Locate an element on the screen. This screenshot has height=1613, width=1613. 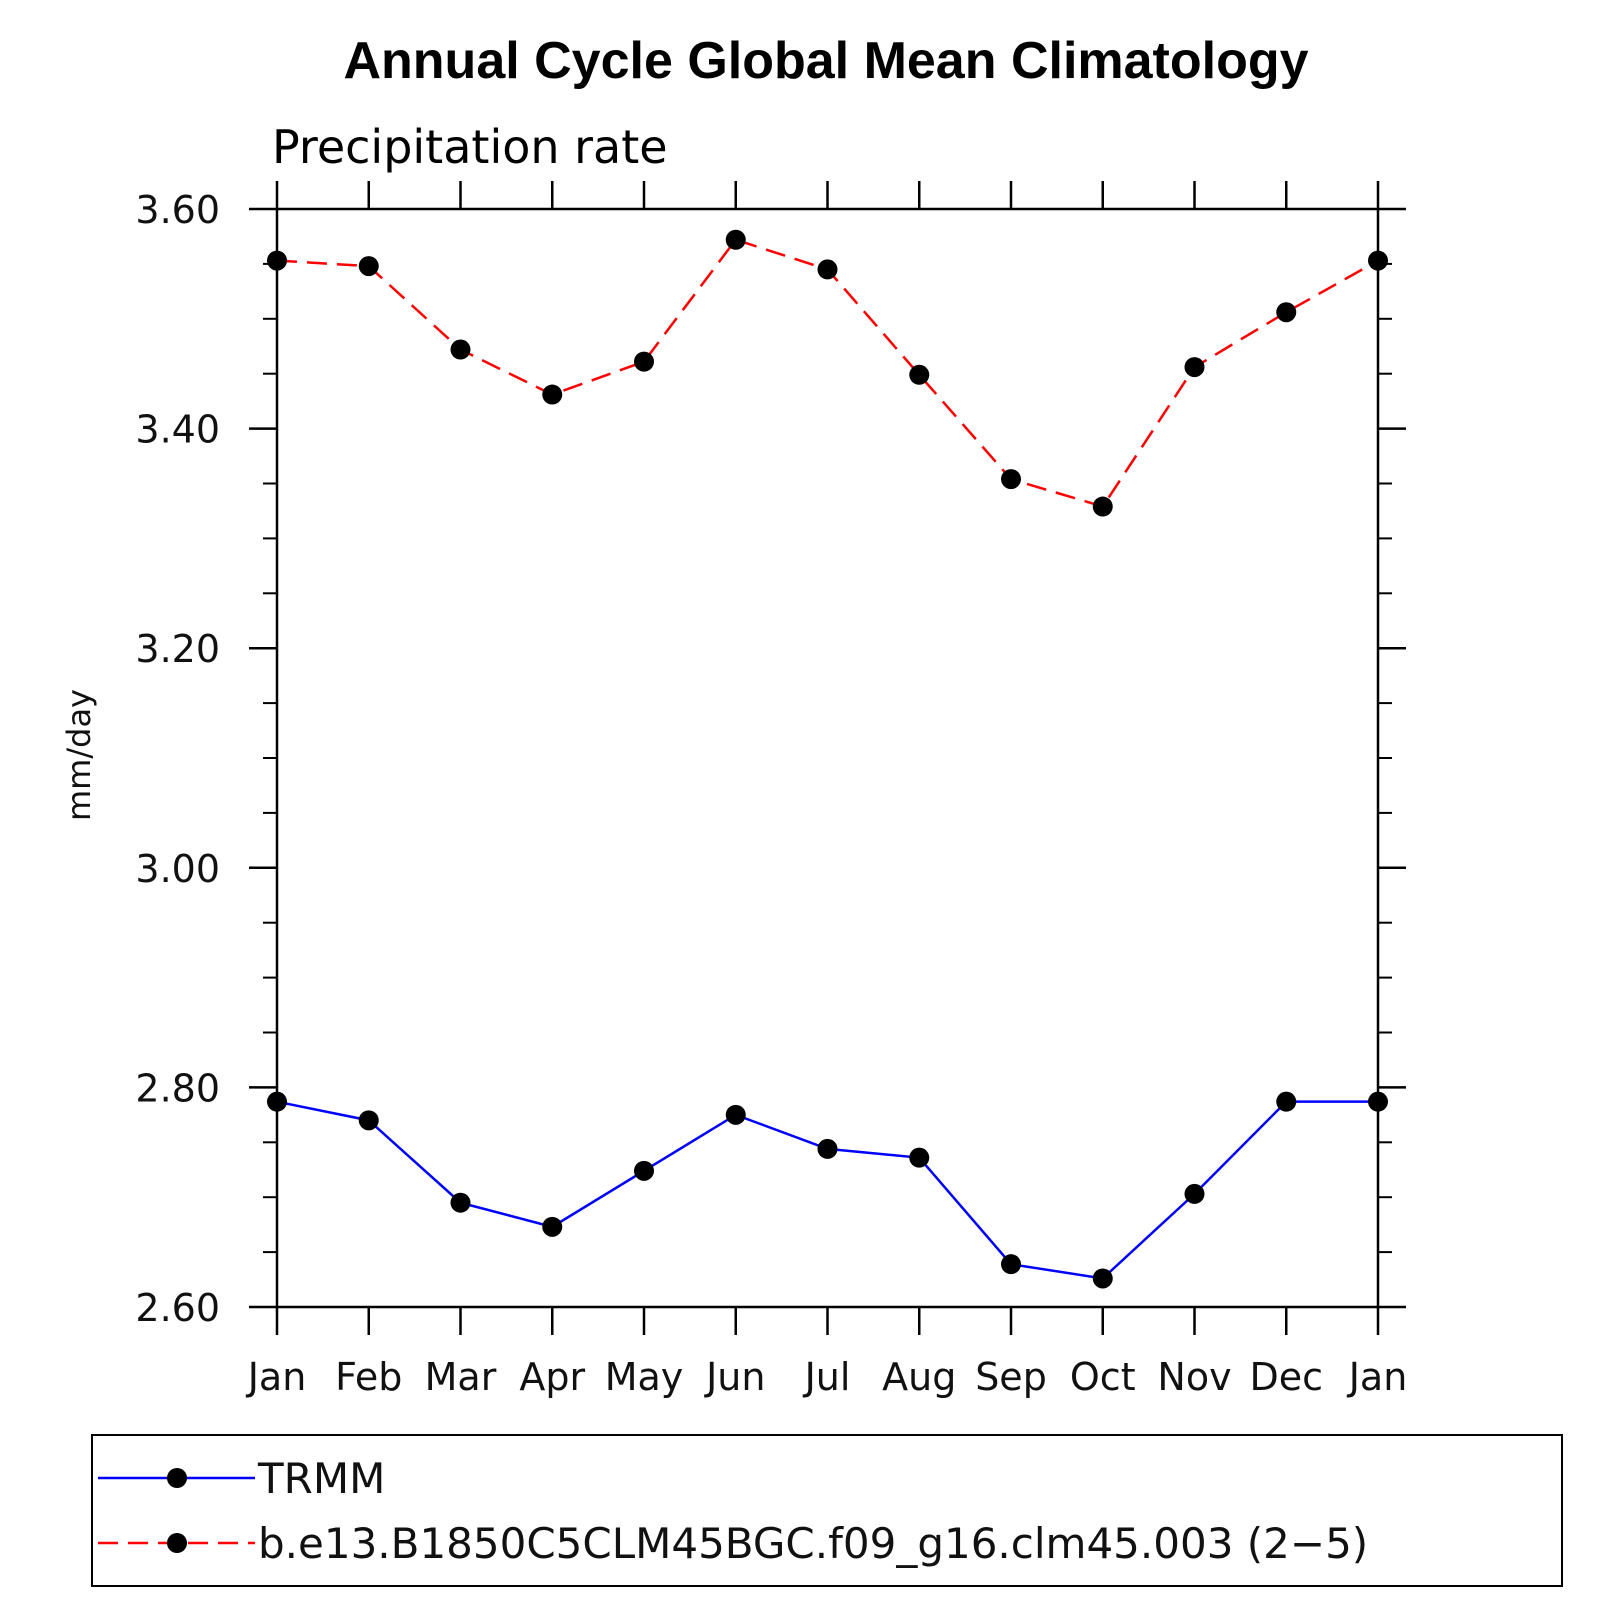
legend-box is located at coordinates (827, 1510).